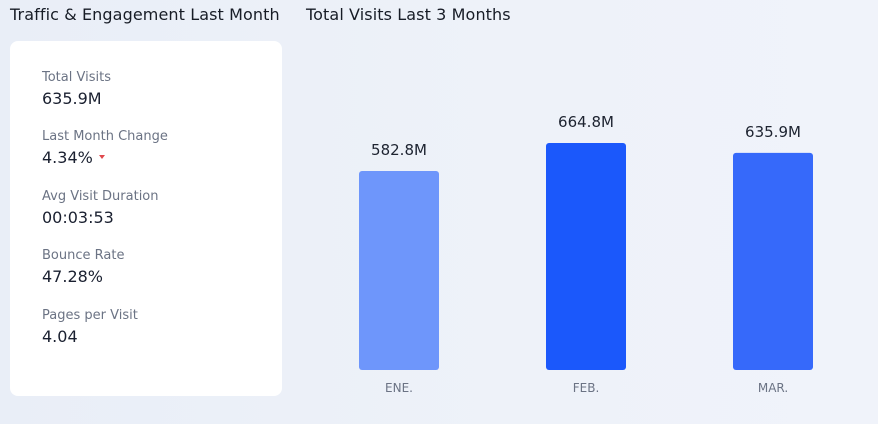  I want to click on x-tick-label: ENE., so click(399, 388).